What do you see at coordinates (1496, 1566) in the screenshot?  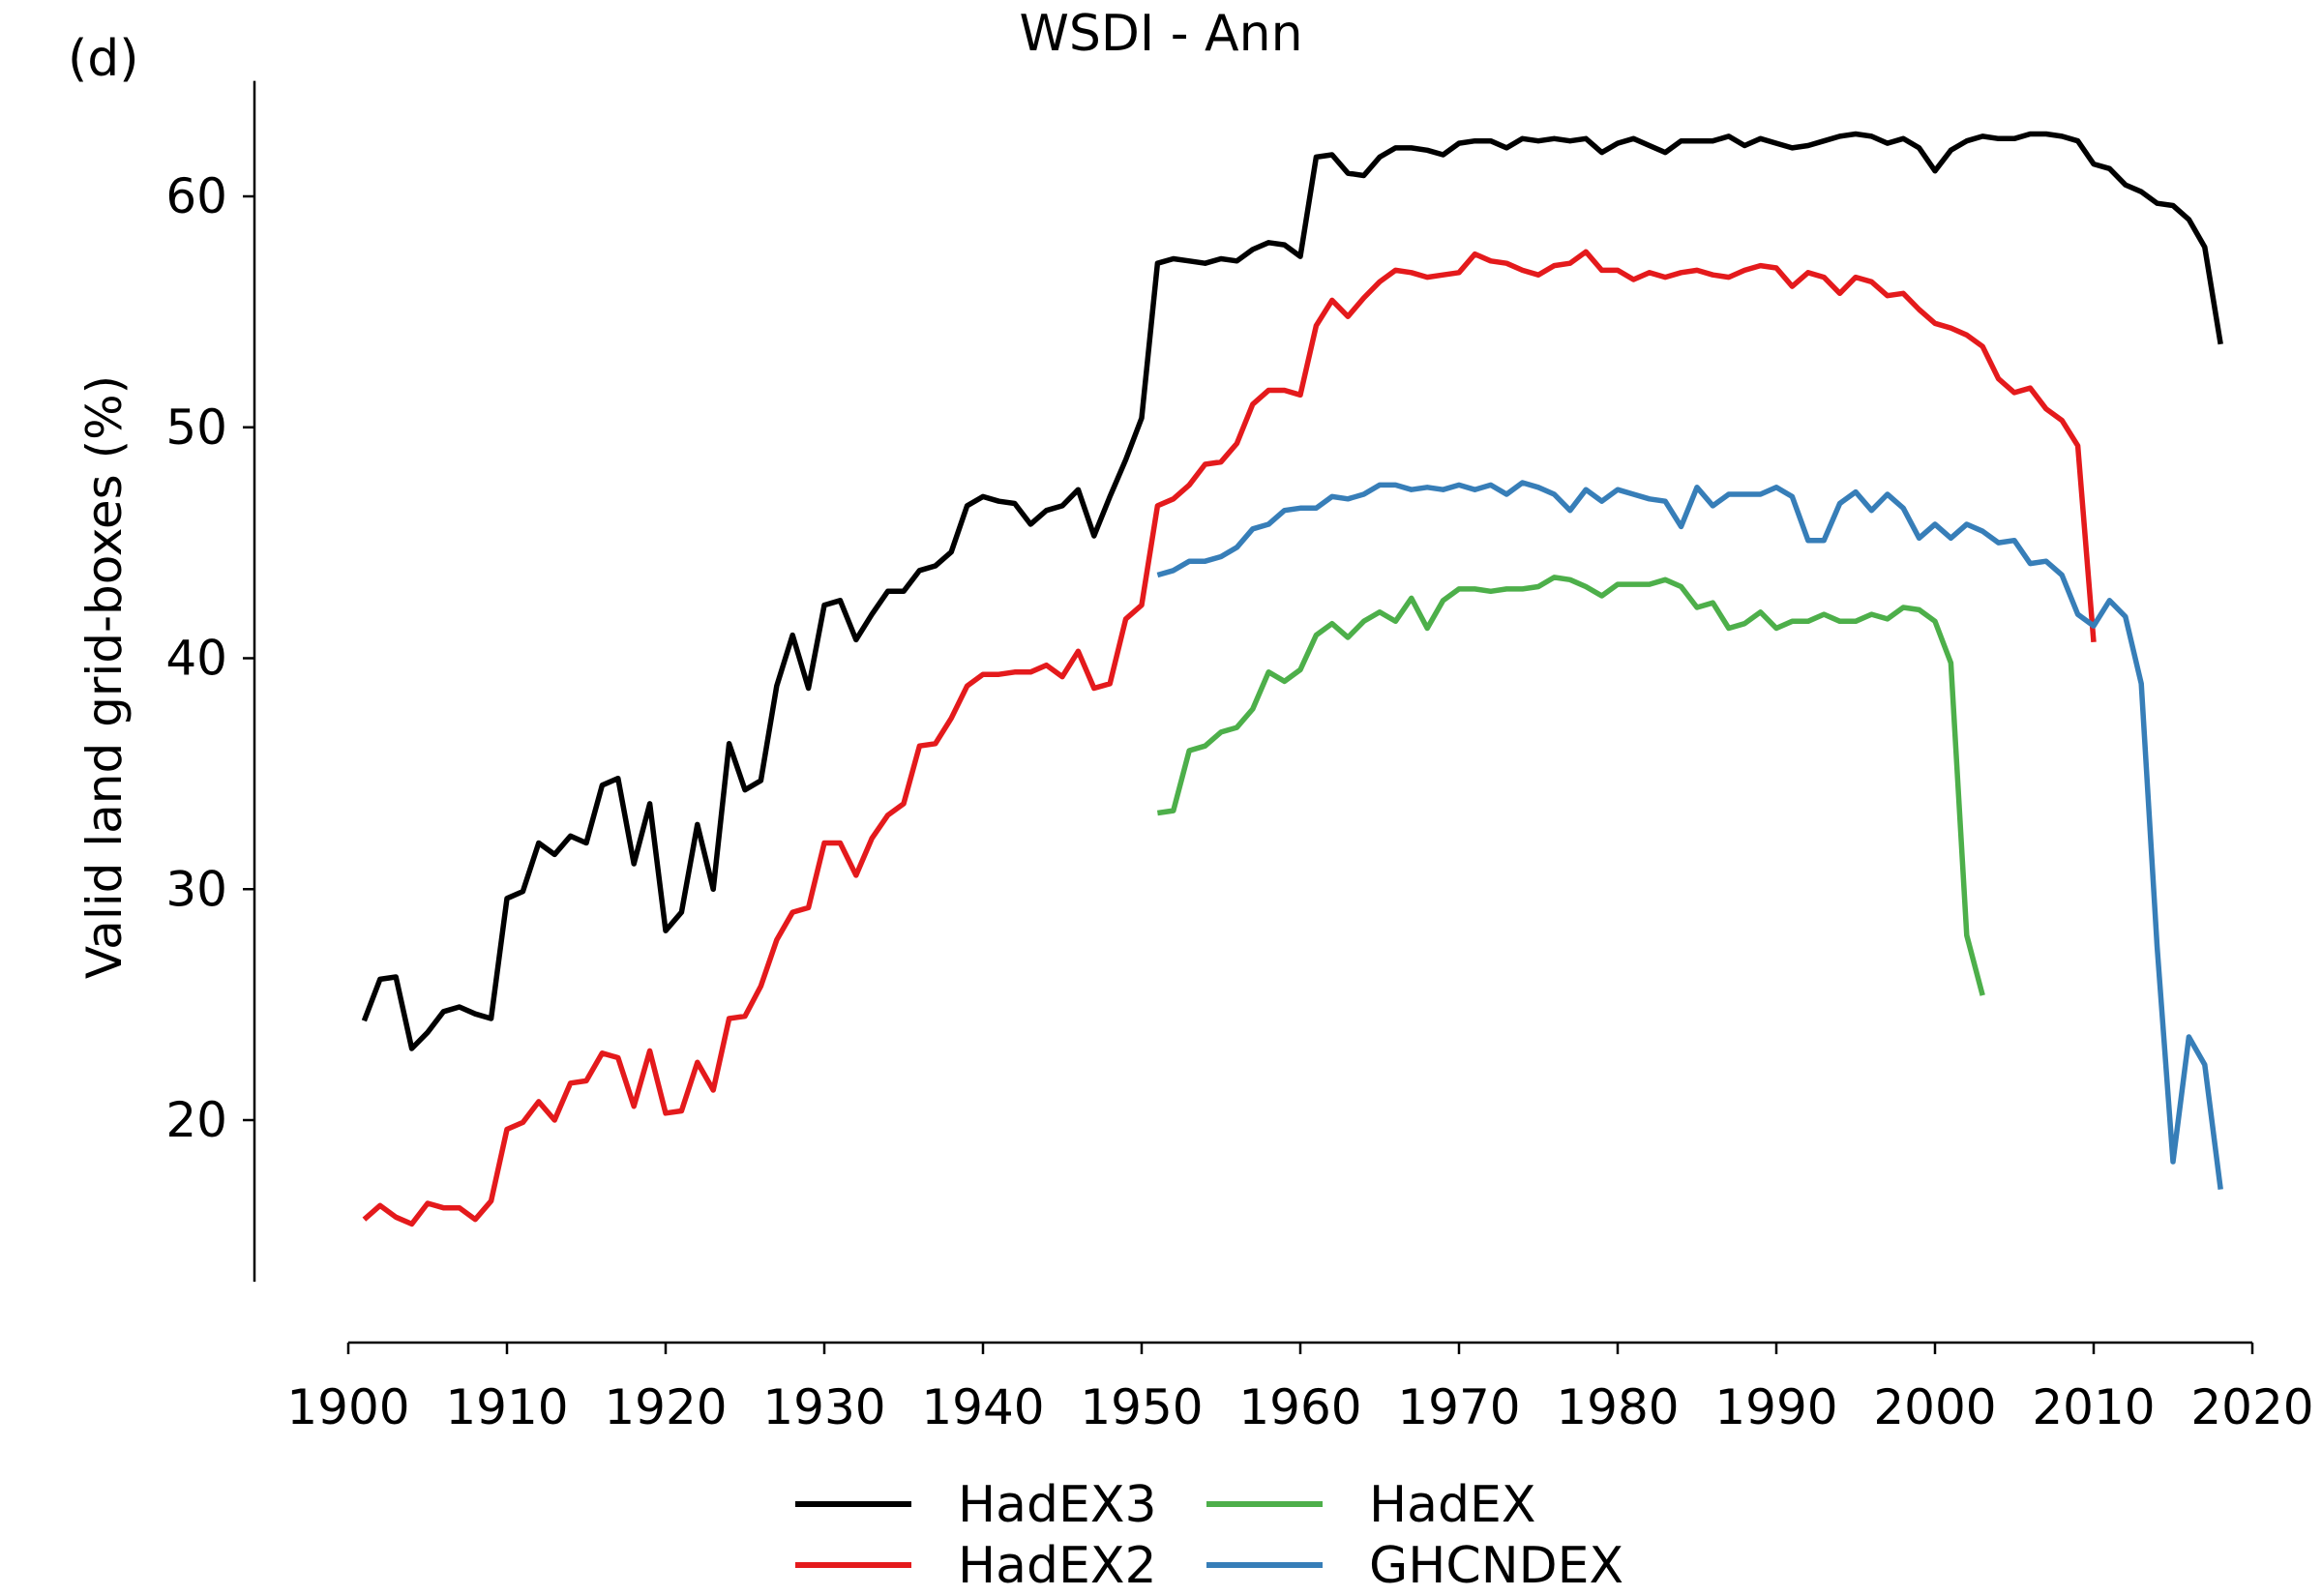 I see `legend-label-ghcndex: GHCNDEX` at bounding box center [1496, 1566].